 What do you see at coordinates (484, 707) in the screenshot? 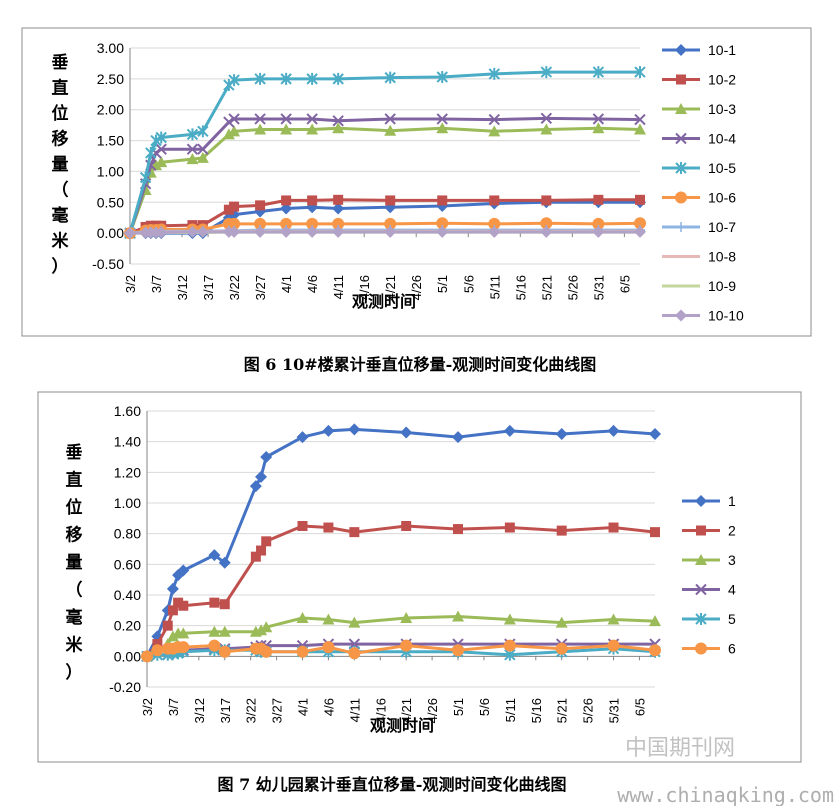
I see `x-tick-label: 5/6` at bounding box center [484, 707].